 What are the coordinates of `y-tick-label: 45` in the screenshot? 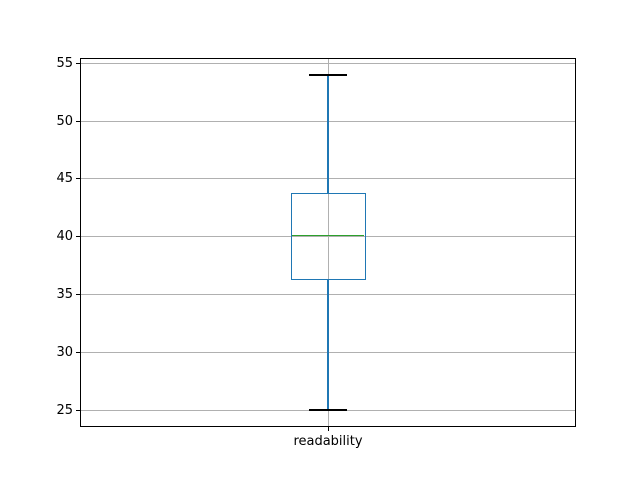 It's located at (64, 179).